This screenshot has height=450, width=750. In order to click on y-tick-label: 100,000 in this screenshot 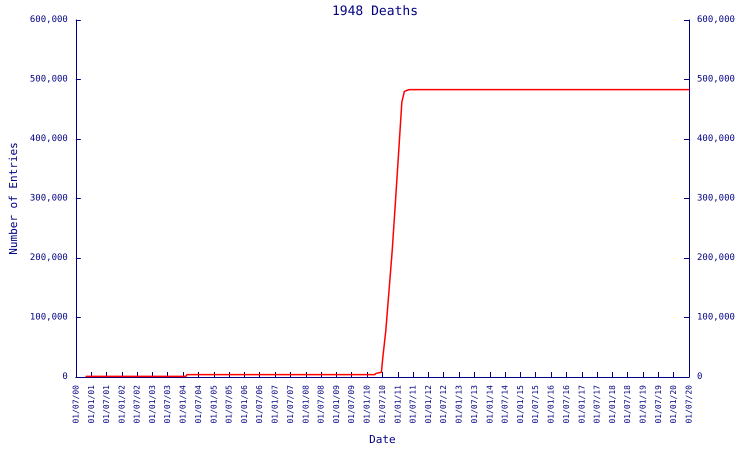, I will do `click(49, 317)`.